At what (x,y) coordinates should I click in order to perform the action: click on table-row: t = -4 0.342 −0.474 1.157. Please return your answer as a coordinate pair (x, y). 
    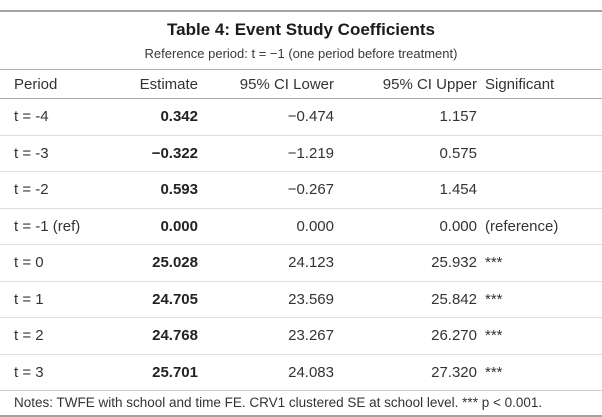
    Looking at the image, I should click on (301, 117).